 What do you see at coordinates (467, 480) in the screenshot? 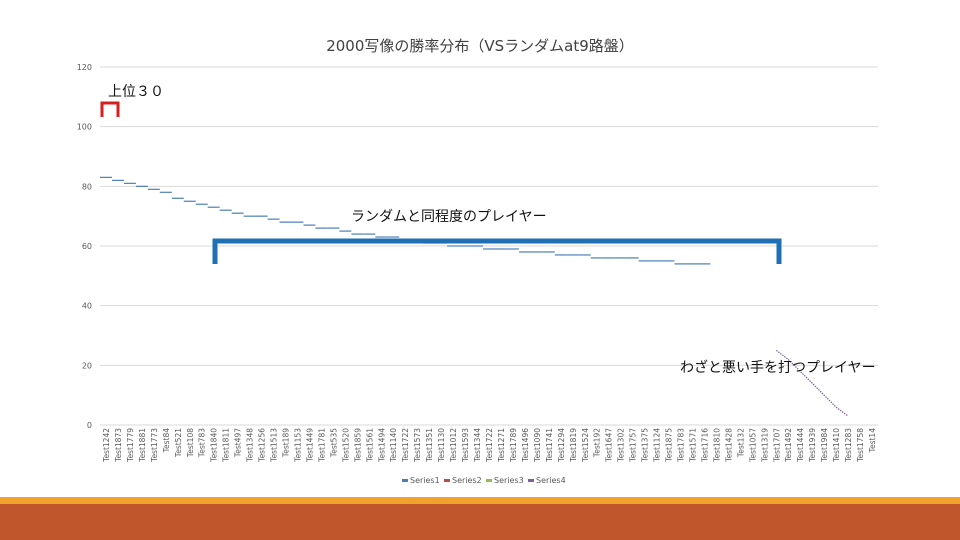
I see `legend-label: Series2` at bounding box center [467, 480].